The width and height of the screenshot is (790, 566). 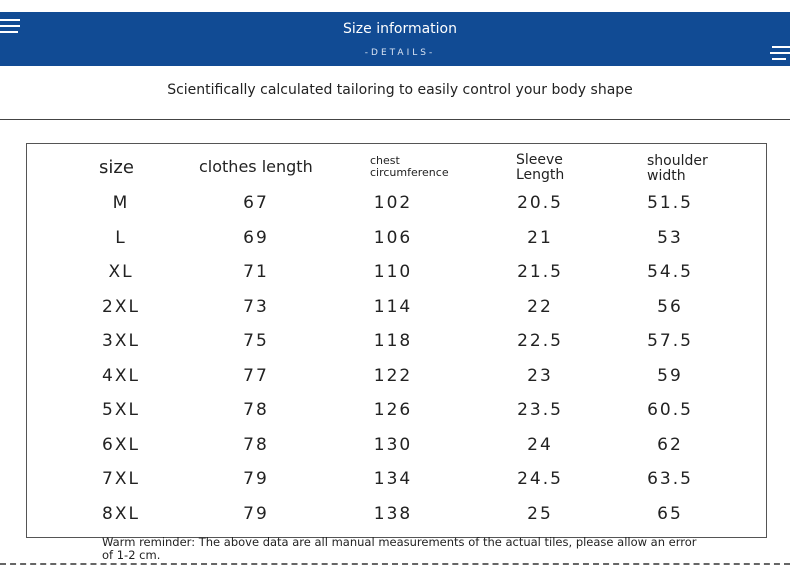 I want to click on table-cell: 57.5, so click(x=670, y=341).